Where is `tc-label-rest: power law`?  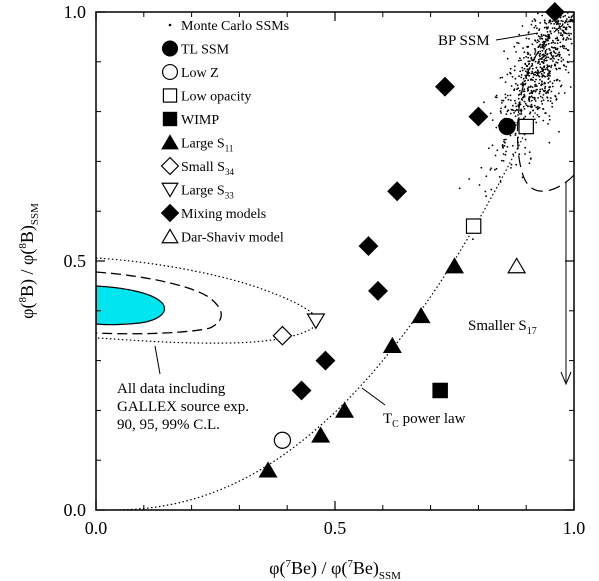
tc-label-rest: power law is located at coordinates (432, 419).